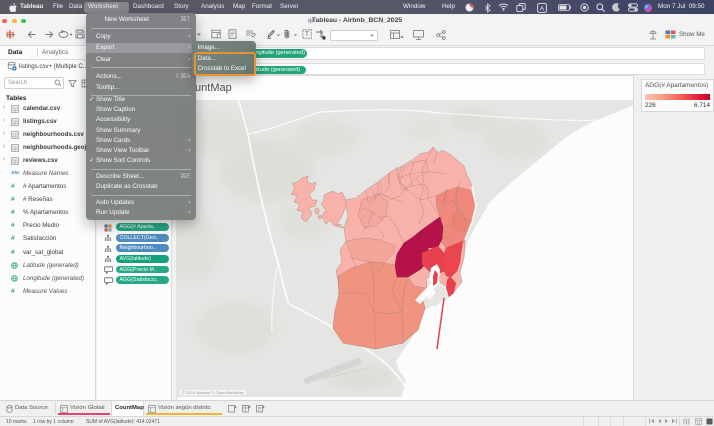 The width and height of the screenshot is (714, 426). I want to click on svg-text: T, so click(307, 35).